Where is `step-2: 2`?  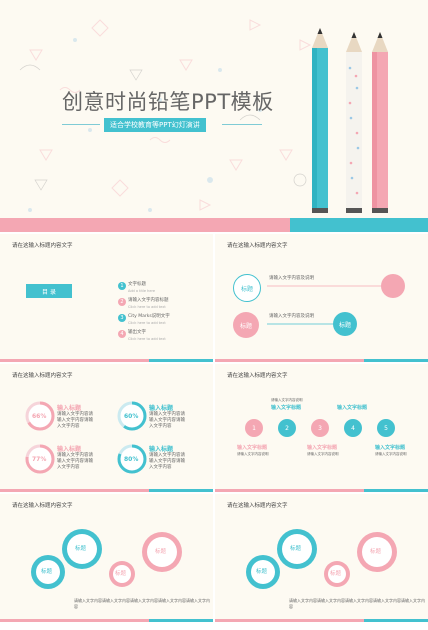
step-2: 2 is located at coordinates (287, 428).